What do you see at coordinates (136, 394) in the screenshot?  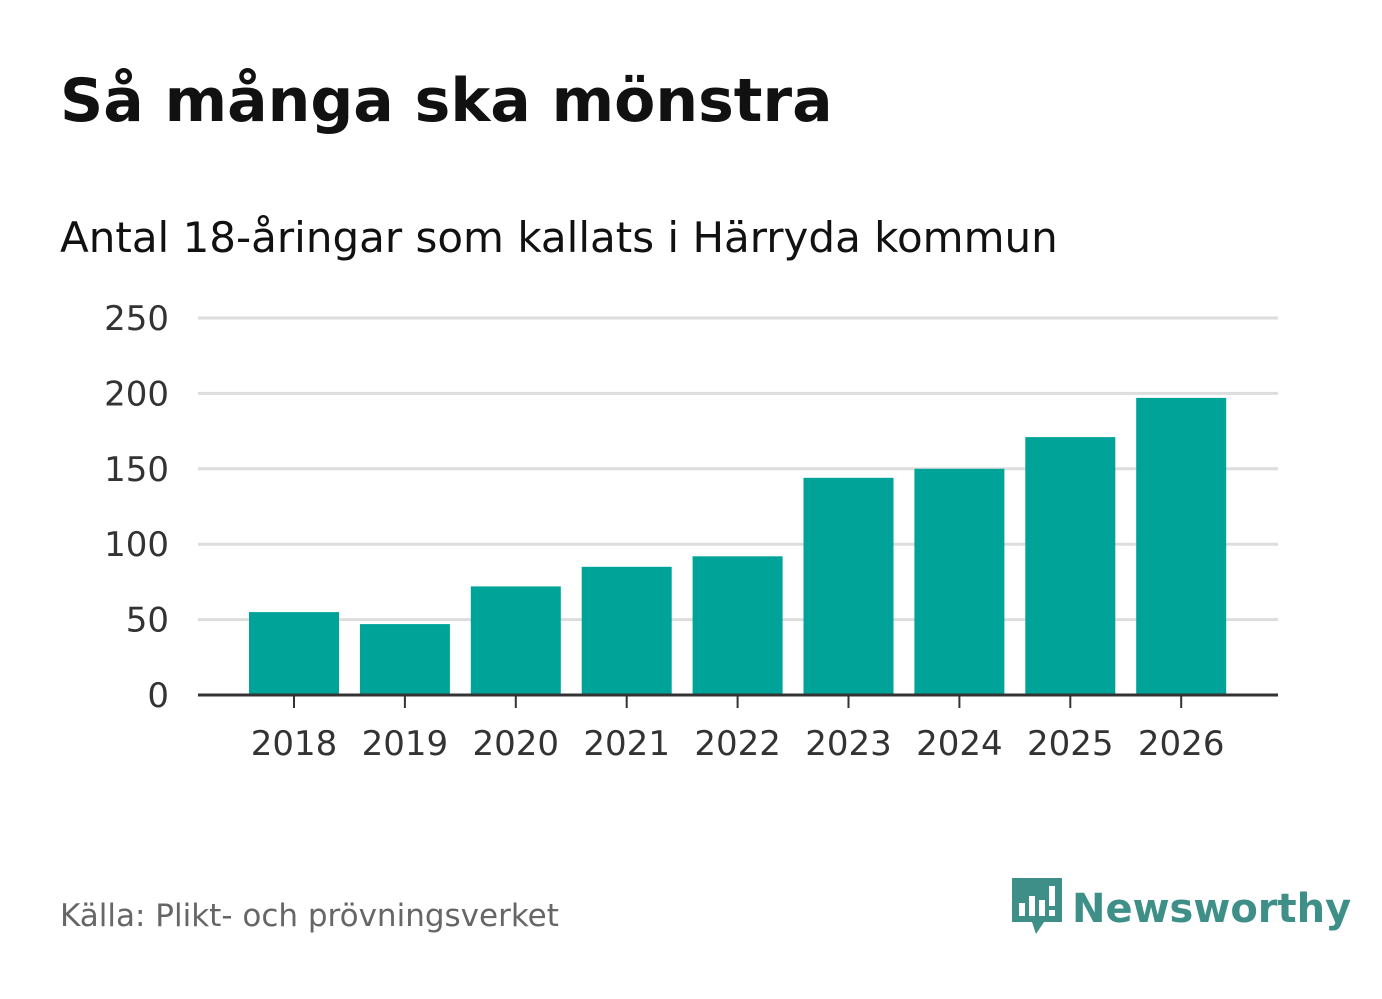 I see `y-tick-label: 200` at bounding box center [136, 394].